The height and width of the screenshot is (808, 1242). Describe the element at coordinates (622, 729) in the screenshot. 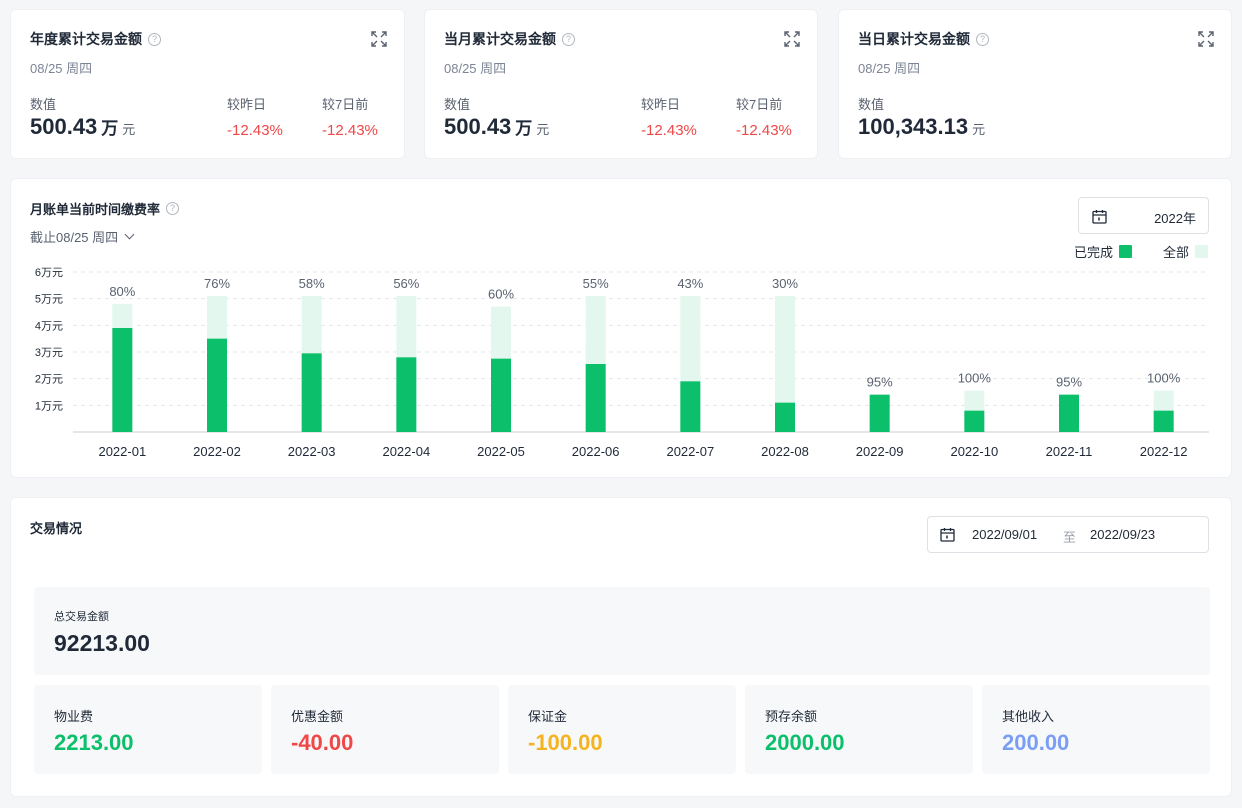

I see `deposit-box: 保证金 -100.00` at that location.